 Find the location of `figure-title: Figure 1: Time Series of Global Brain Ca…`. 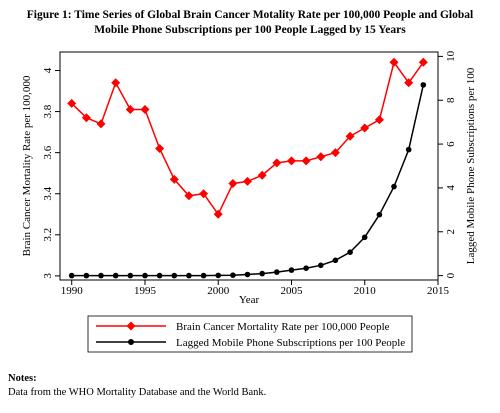

figure-title: Figure 1: Time Series of Global Brain Ca… is located at coordinates (250, 23).